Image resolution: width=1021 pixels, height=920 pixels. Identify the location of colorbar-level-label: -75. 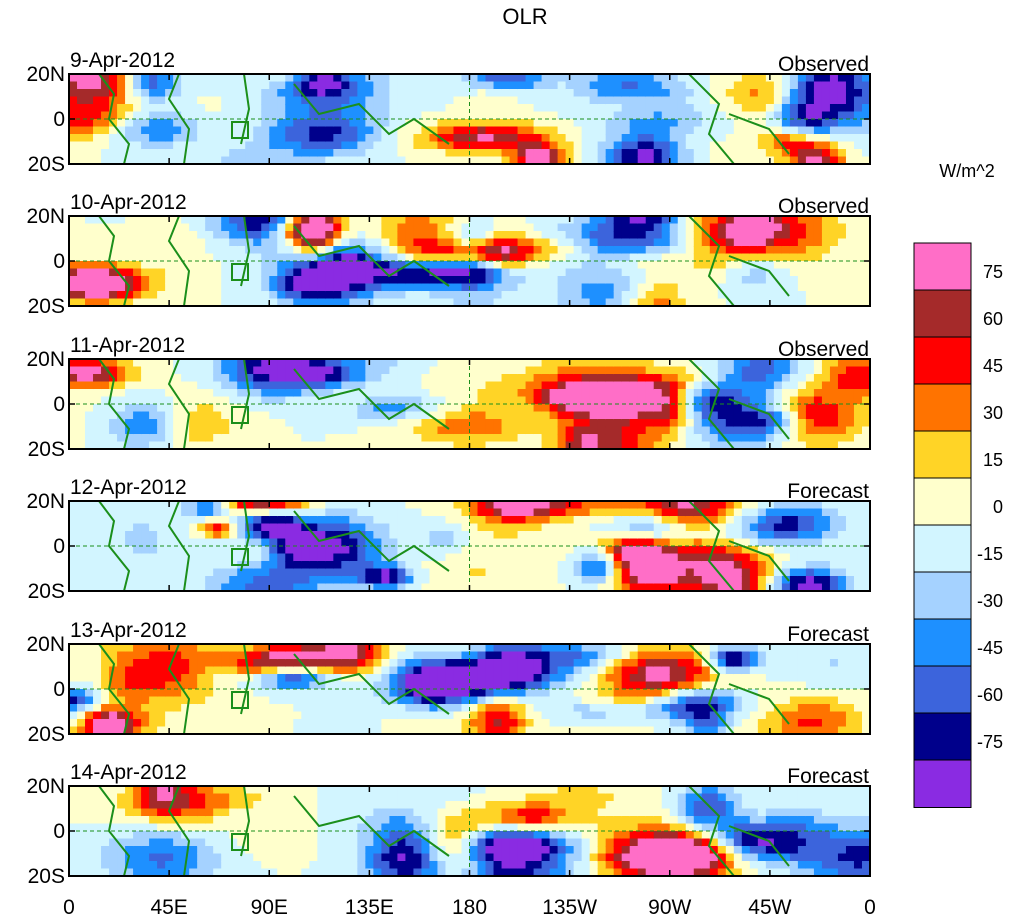
(990, 742).